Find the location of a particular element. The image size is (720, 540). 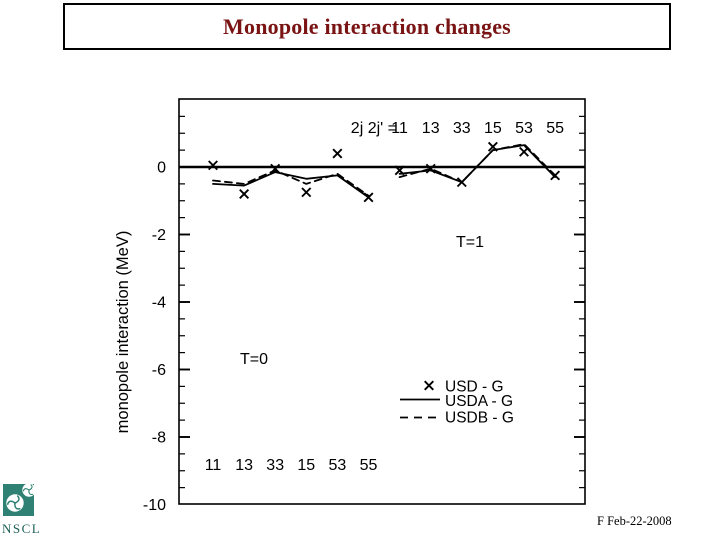

bottom-axis-label: 53 is located at coordinates (338, 465).